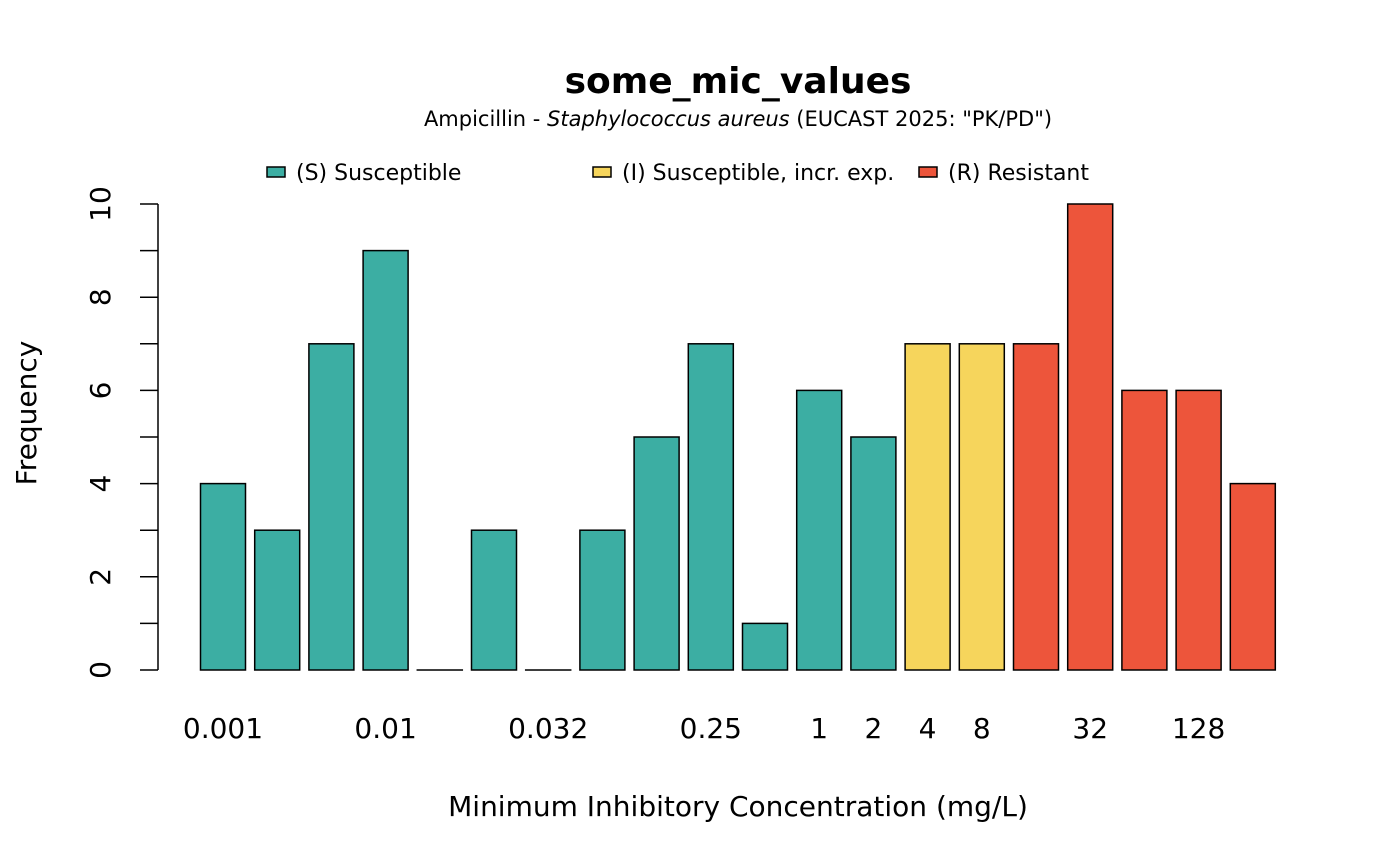 This screenshot has height=866, width=1400. What do you see at coordinates (223, 728) in the screenshot?
I see `x-tick-label: 0.001` at bounding box center [223, 728].